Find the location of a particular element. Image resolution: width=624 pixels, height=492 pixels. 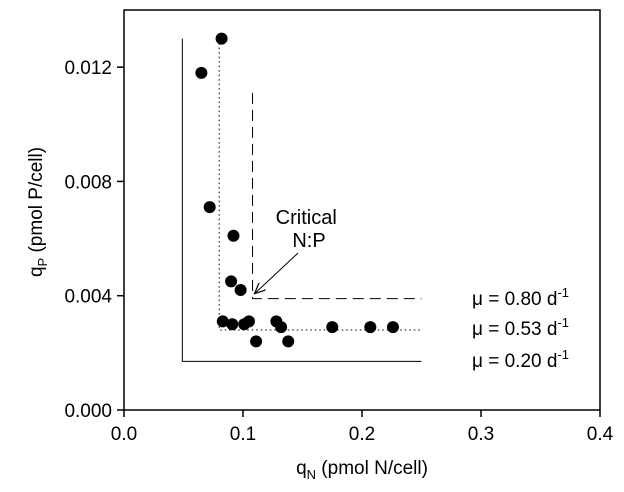

y-axis-title: qP (pmol P/cell) is located at coordinates (38, 212).